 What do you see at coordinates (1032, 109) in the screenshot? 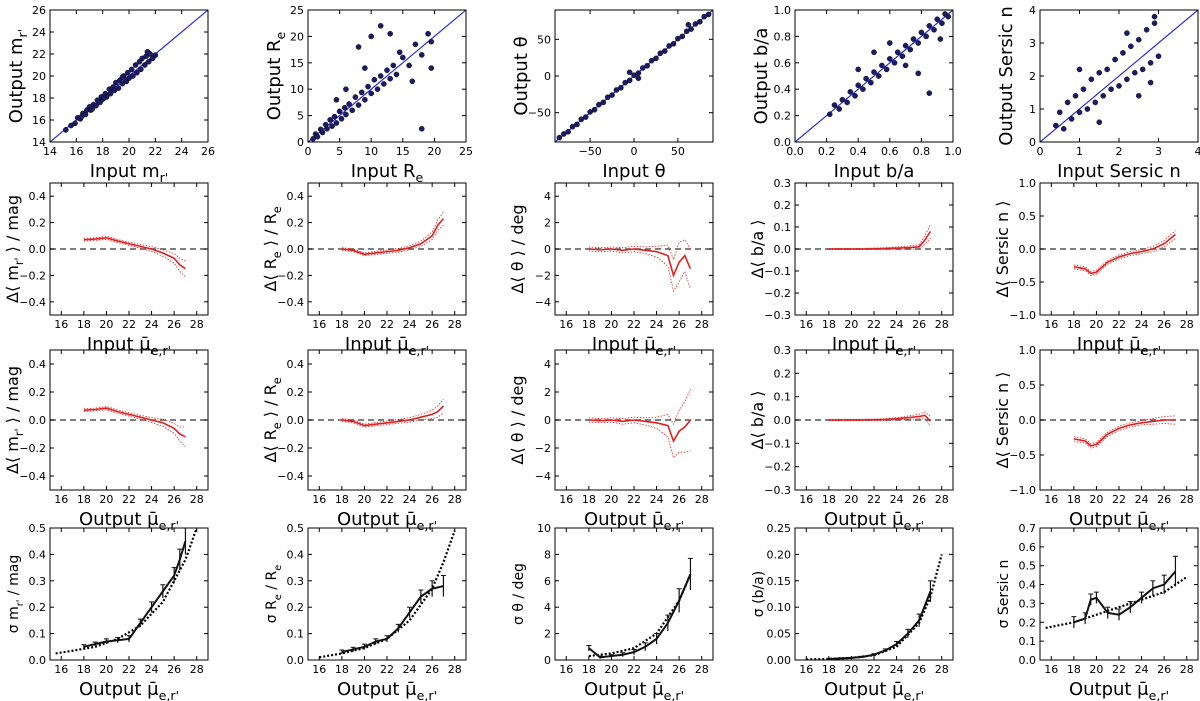
I see `y-tick-label: 1` at bounding box center [1032, 109].